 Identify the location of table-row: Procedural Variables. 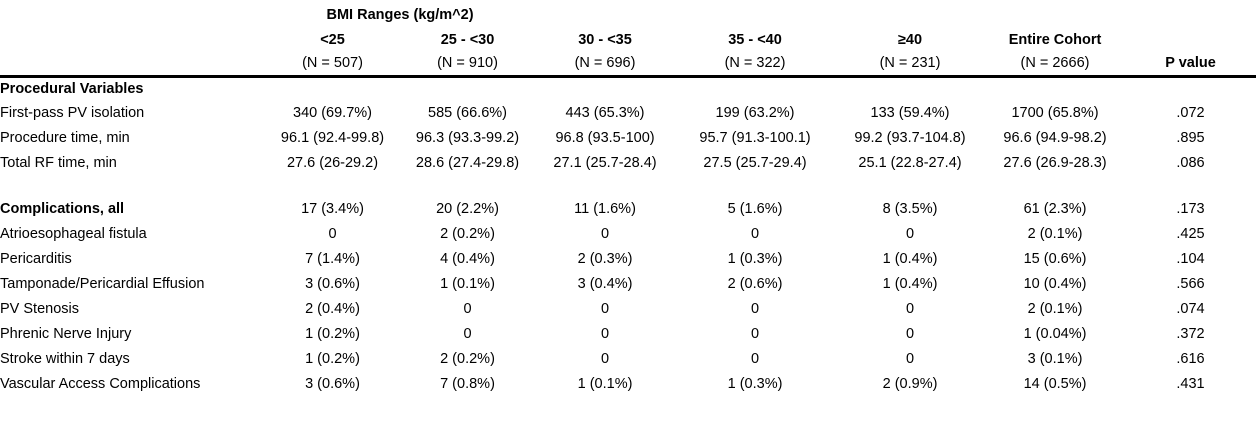
(628, 88).